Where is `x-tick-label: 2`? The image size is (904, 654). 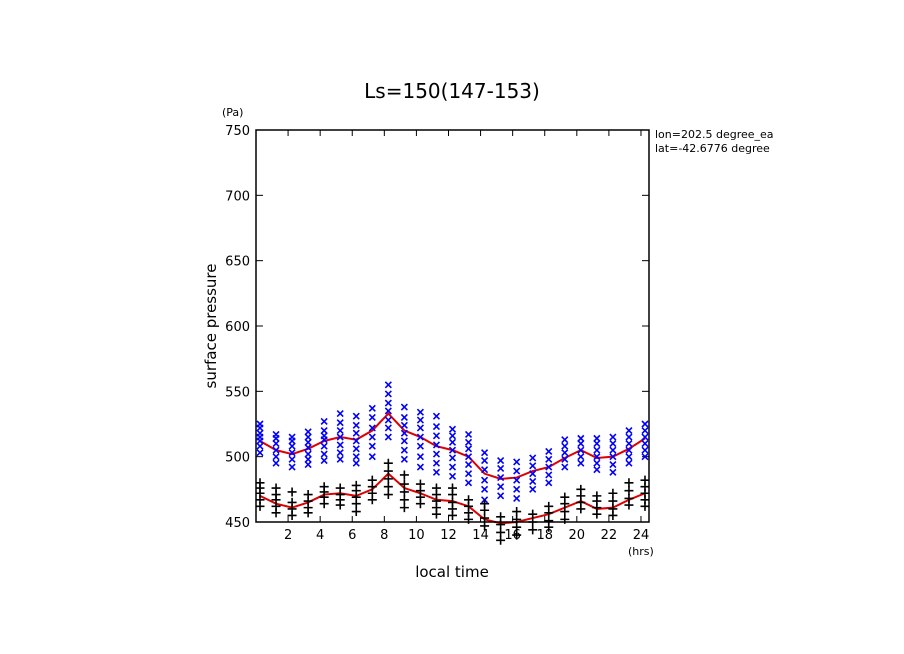
x-tick-label: 2 is located at coordinates (288, 535).